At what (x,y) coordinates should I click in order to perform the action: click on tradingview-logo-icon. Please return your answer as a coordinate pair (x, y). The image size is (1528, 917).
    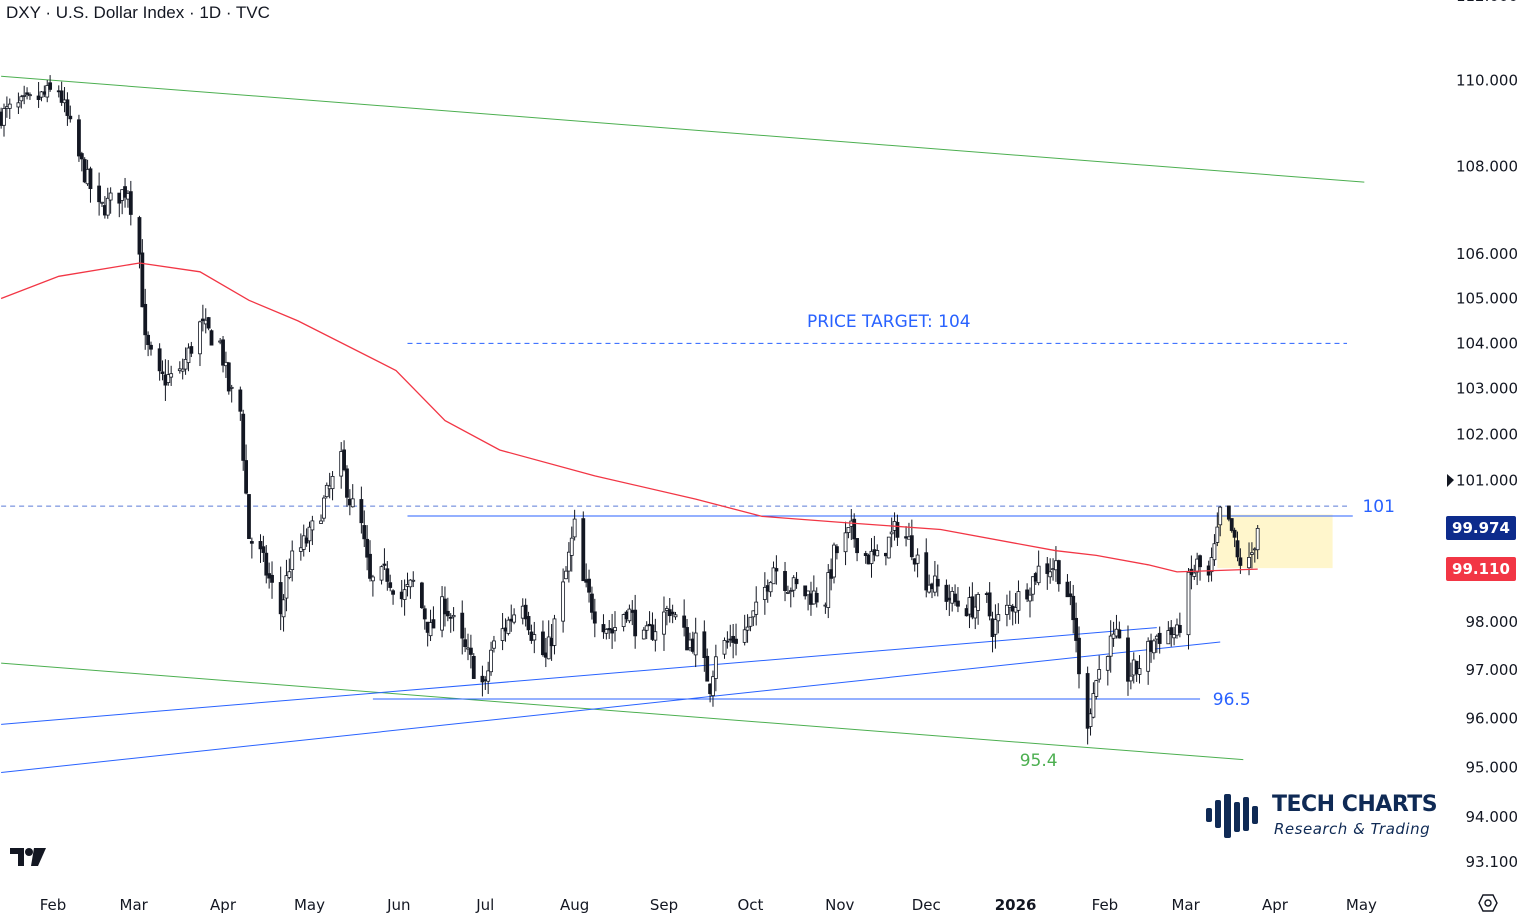
    Looking at the image, I should click on (29, 857).